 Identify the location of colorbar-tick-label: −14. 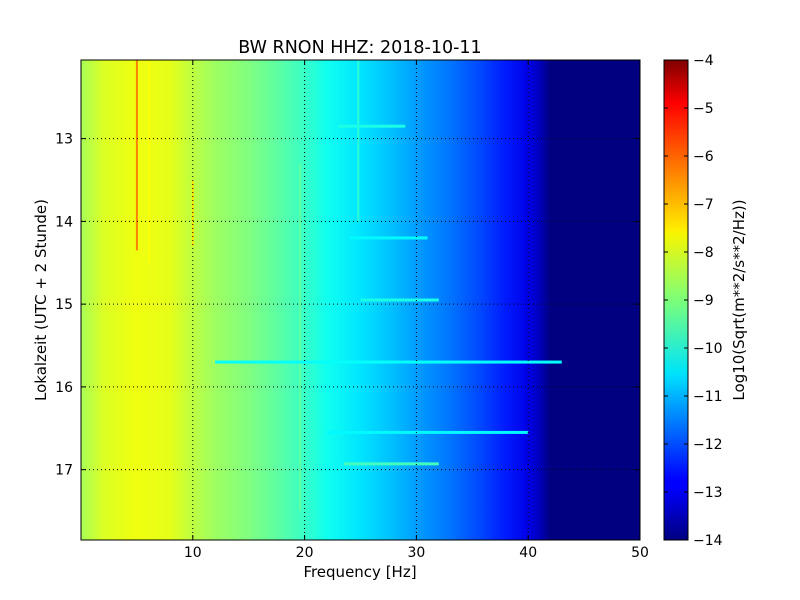
(708, 541).